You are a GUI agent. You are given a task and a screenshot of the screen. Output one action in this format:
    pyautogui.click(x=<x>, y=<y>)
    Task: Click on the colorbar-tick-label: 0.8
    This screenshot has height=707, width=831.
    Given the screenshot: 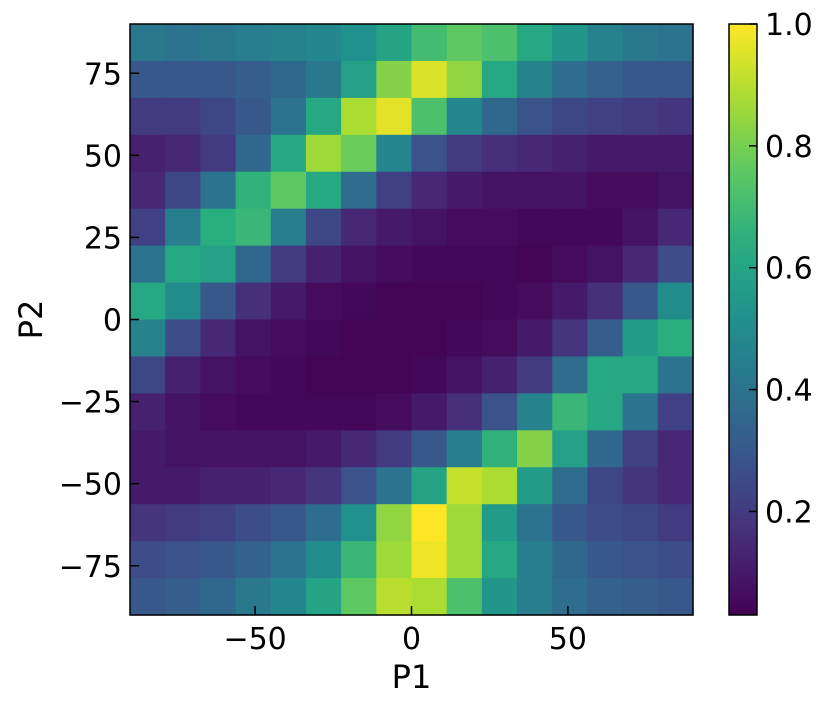 What is the action you would take?
    pyautogui.click(x=789, y=147)
    